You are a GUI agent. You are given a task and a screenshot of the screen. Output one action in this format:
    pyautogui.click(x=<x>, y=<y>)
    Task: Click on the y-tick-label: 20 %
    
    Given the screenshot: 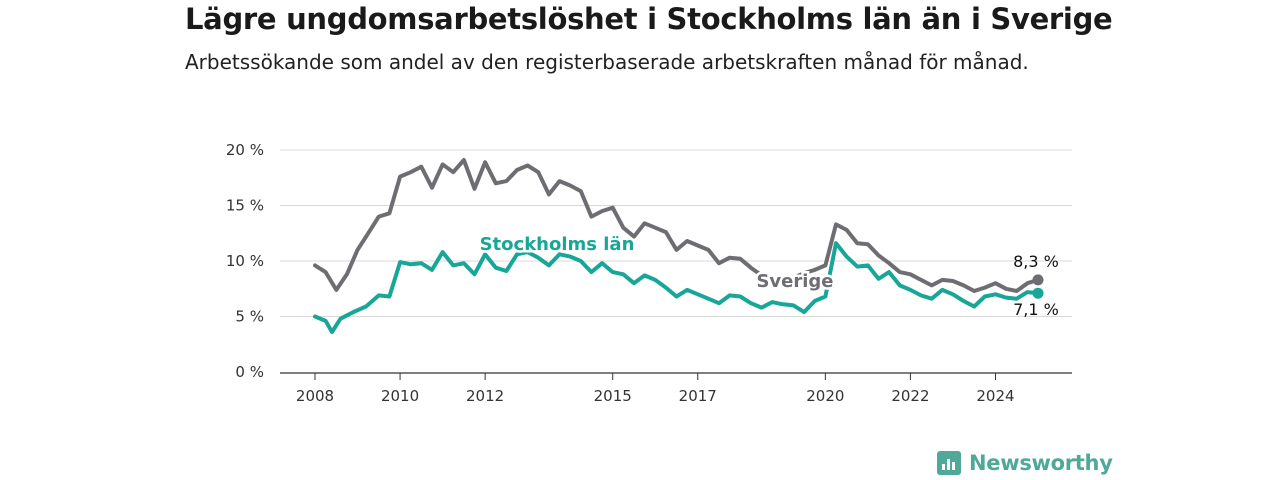 What is the action you would take?
    pyautogui.click(x=245, y=150)
    